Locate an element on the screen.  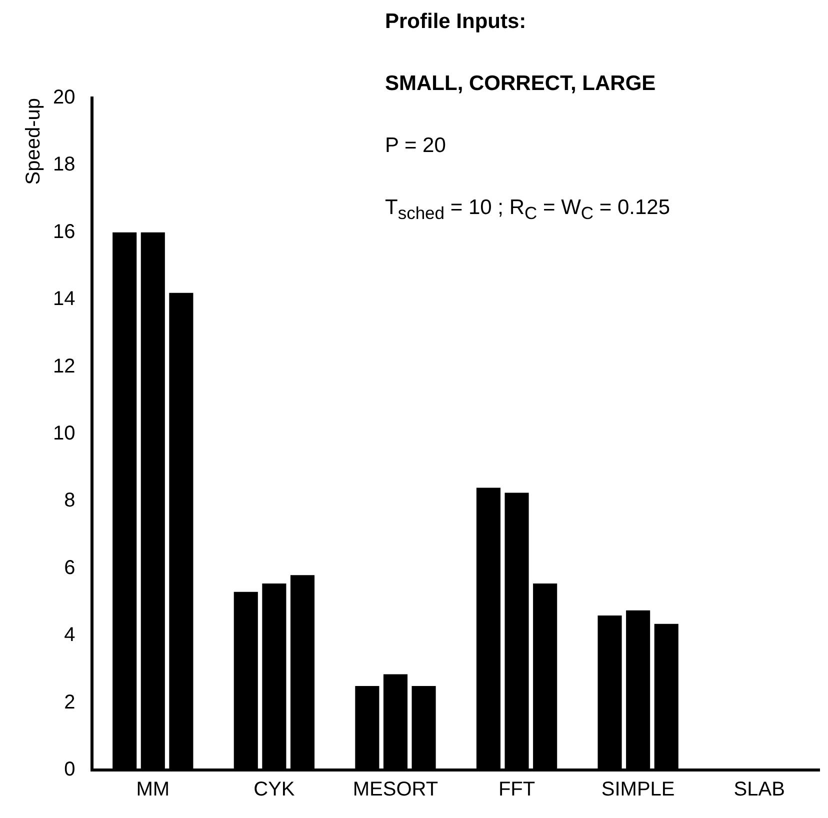
x-tick-label: FFT is located at coordinates (517, 789).